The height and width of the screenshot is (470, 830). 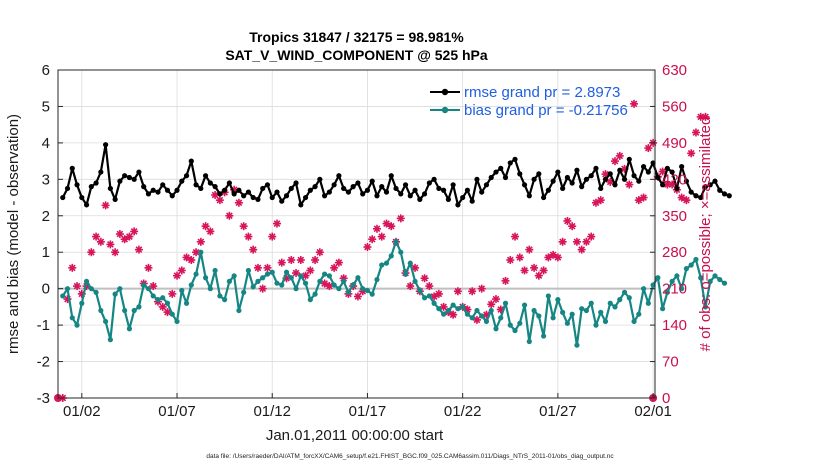 I want to click on right-y-tick-label: 350, so click(x=674, y=216).